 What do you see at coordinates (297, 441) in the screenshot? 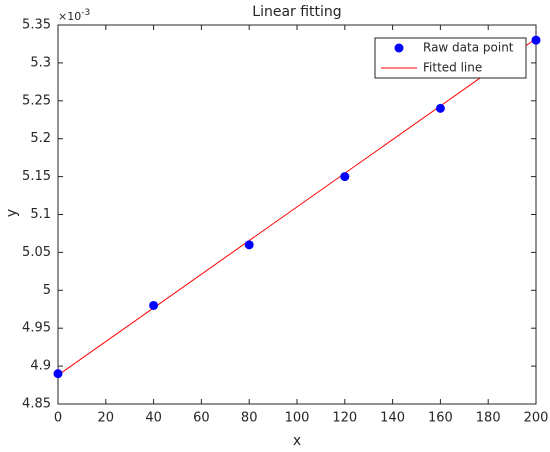
I see `x-axis-label: x` at bounding box center [297, 441].